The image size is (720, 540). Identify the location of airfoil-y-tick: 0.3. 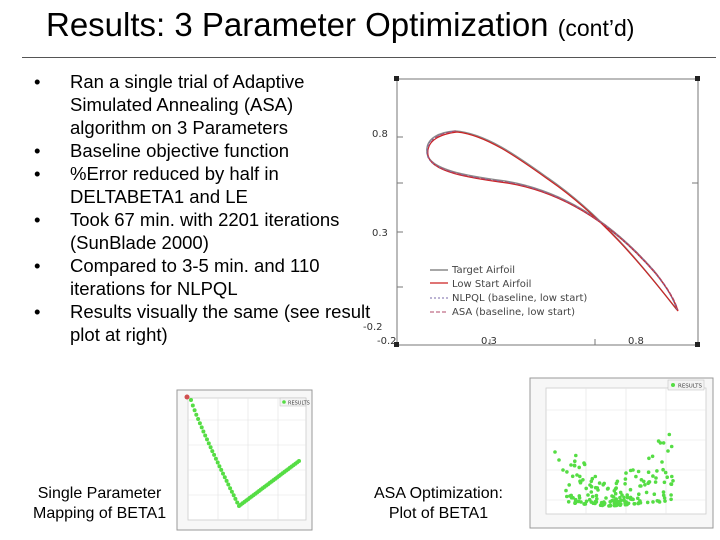
(380, 233).